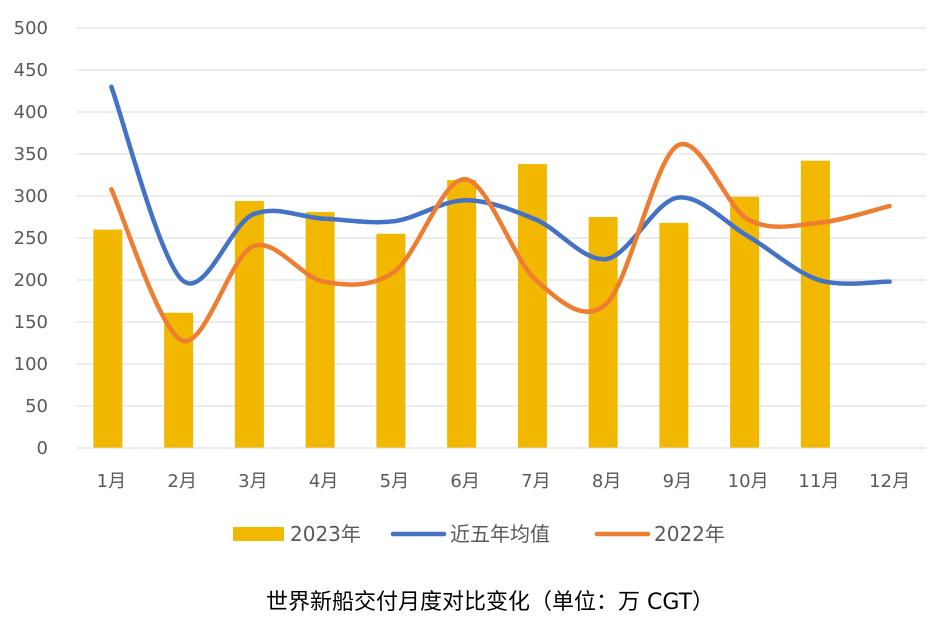 Image resolution: width=941 pixels, height=622 pixels. What do you see at coordinates (31, 196) in the screenshot?
I see `y-tick-label: 300` at bounding box center [31, 196].